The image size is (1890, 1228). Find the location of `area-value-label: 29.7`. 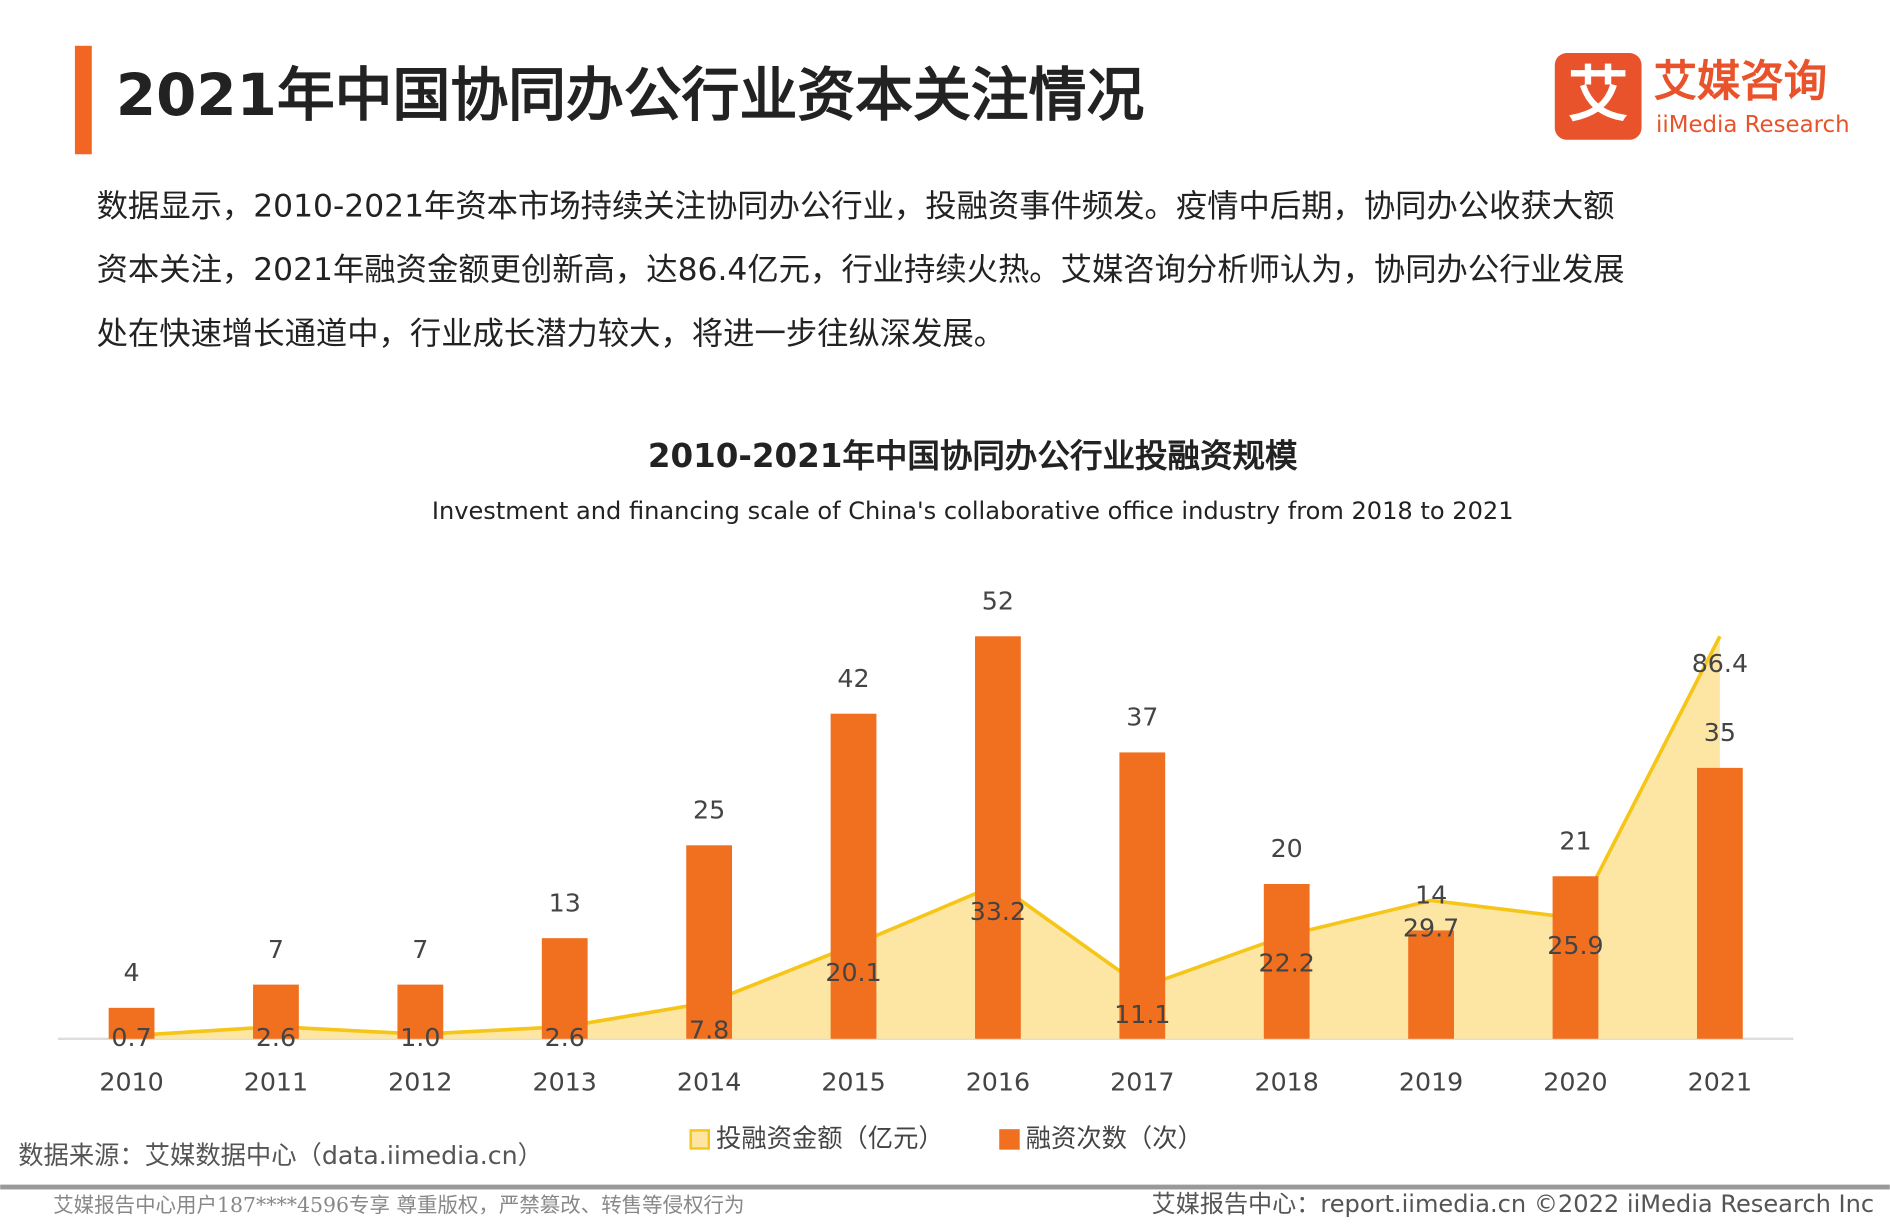

area-value-label: 29.7 is located at coordinates (1431, 927).